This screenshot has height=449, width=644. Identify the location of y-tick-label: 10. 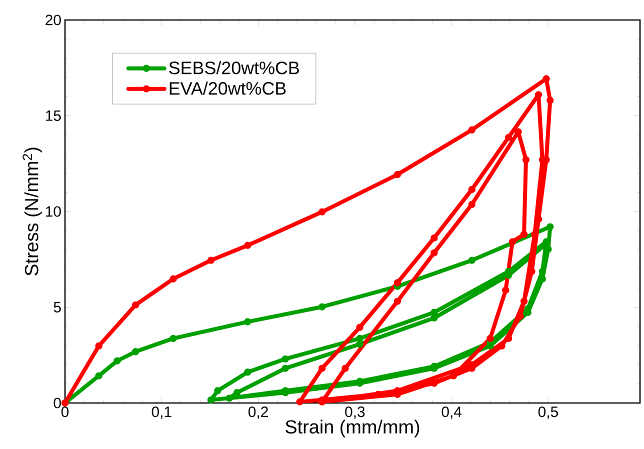
(53, 211).